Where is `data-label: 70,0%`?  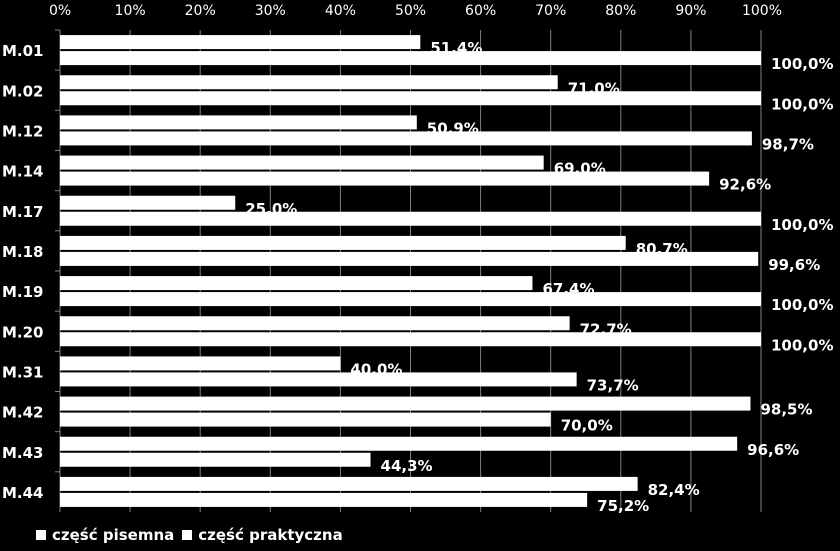 data-label: 70,0% is located at coordinates (587, 426).